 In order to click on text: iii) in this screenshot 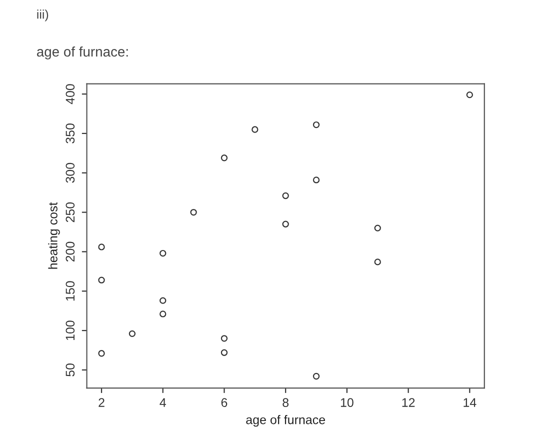, I will do `click(42, 16)`.